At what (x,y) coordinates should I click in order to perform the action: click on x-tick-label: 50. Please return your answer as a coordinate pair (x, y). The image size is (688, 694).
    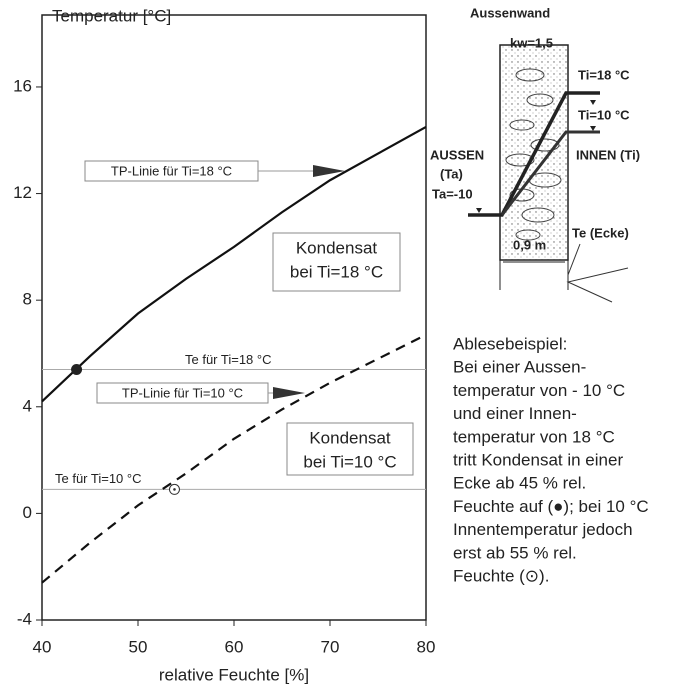
    Looking at the image, I should click on (138, 646).